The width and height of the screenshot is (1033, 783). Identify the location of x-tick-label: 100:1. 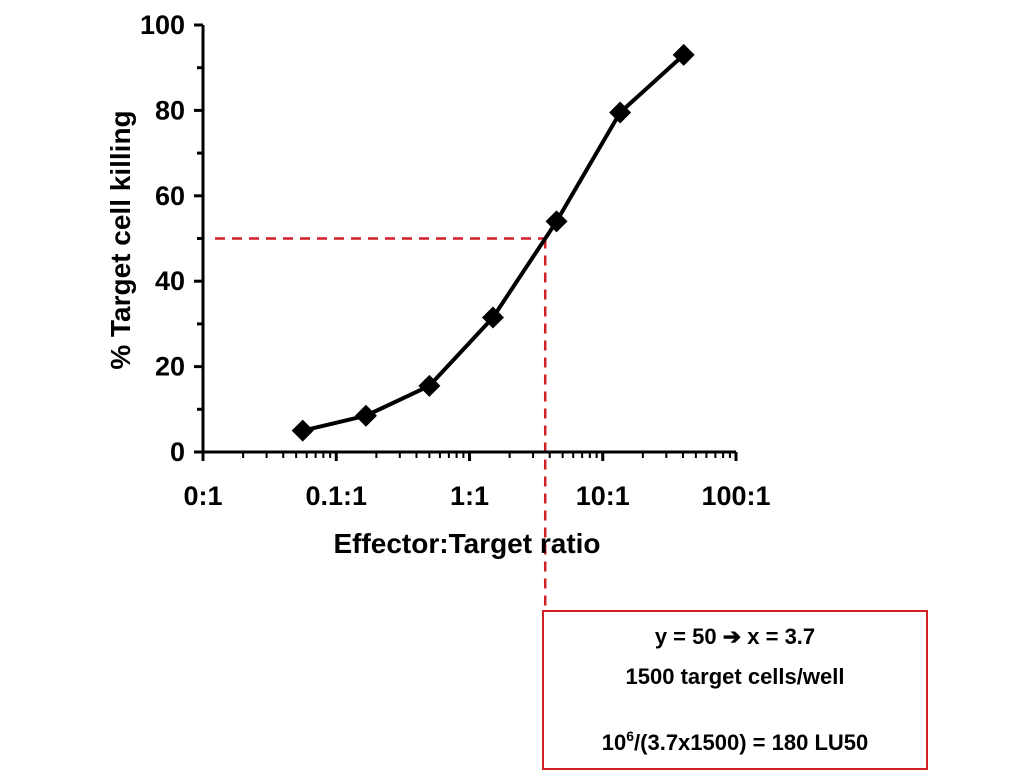
(735, 496).